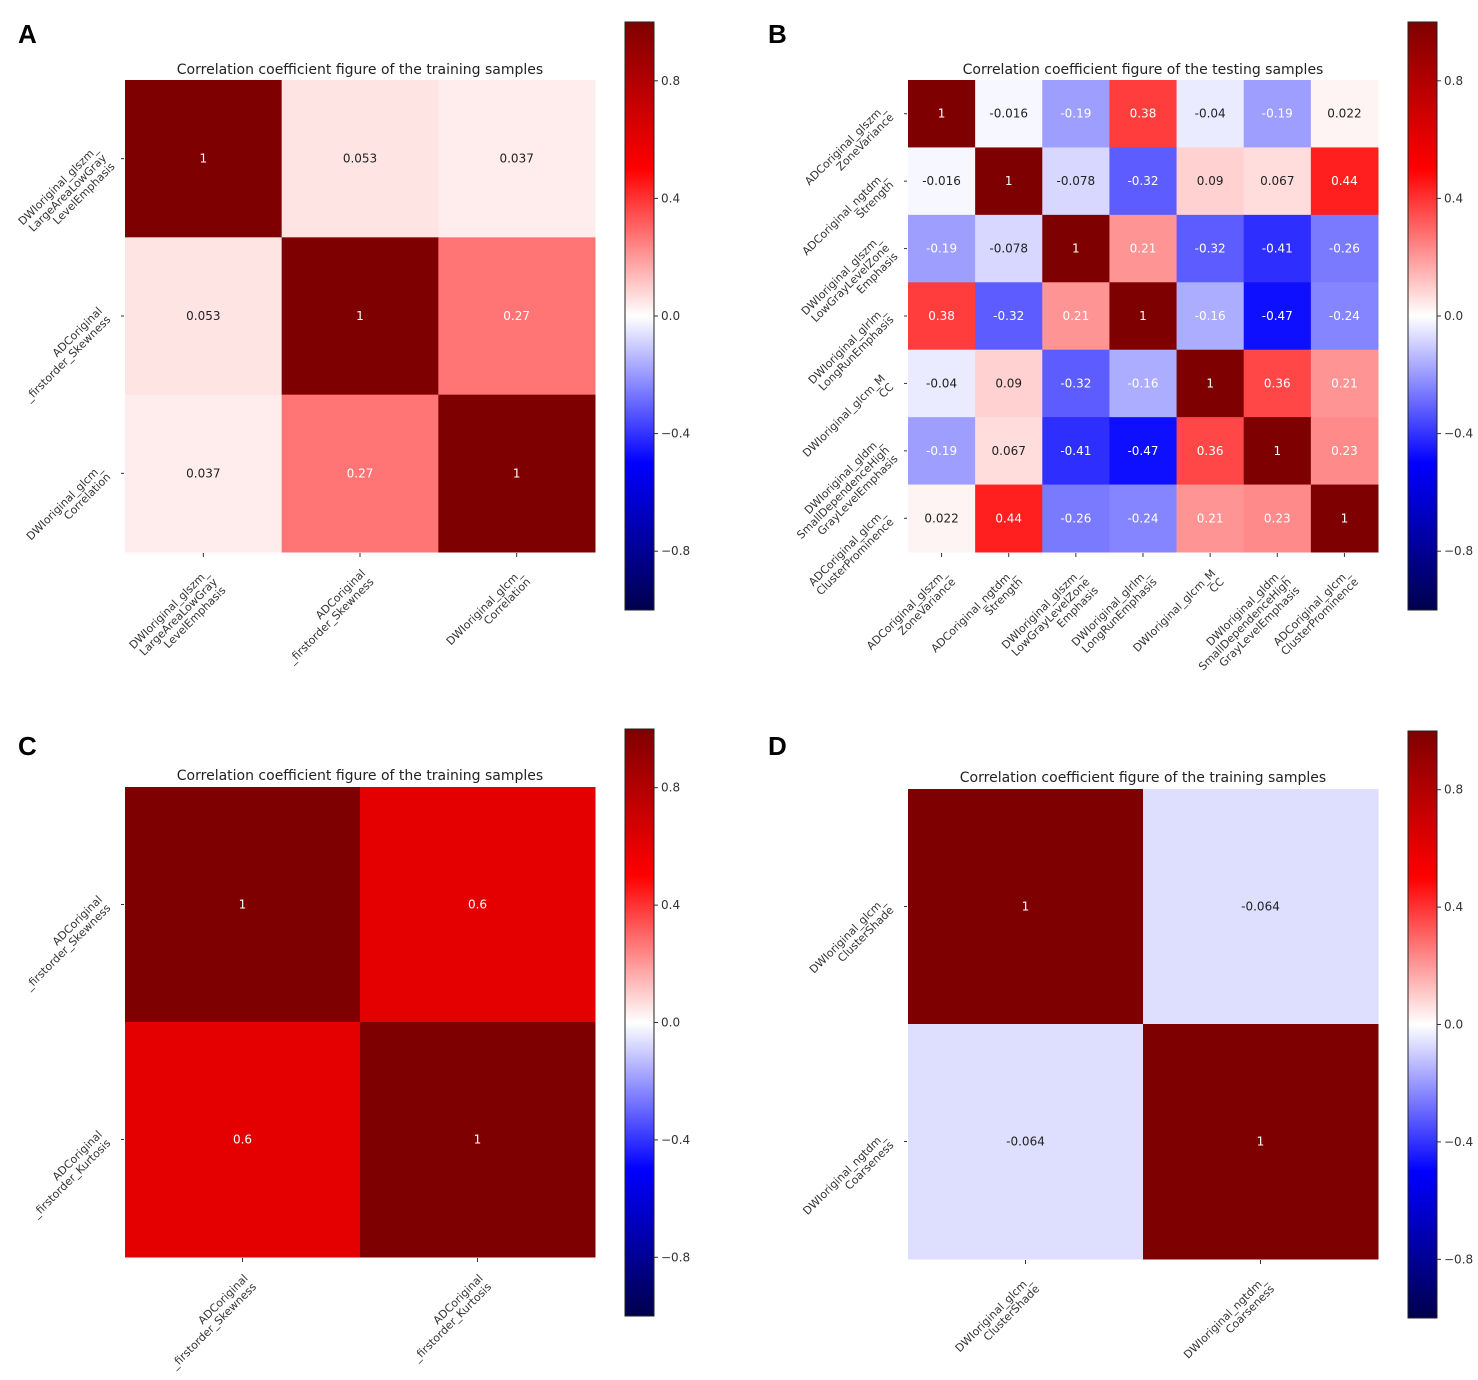  Describe the element at coordinates (848, 1178) in the screenshot. I see `y-tick-label: DWIoriginal_ngtdm_Coarseness` at that location.